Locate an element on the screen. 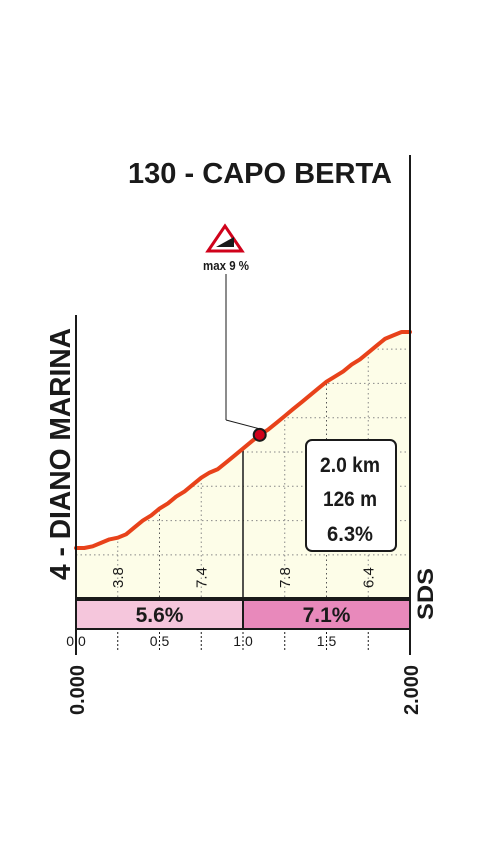 Image resolution: width=477 pixels, height=852 pixels. segment-gradient-label: 7.4 is located at coordinates (201, 577).